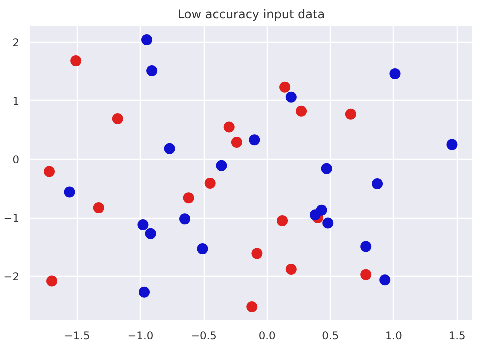 The image size is (479, 345). I want to click on x-tick-label: −1.5, so click(77, 336).